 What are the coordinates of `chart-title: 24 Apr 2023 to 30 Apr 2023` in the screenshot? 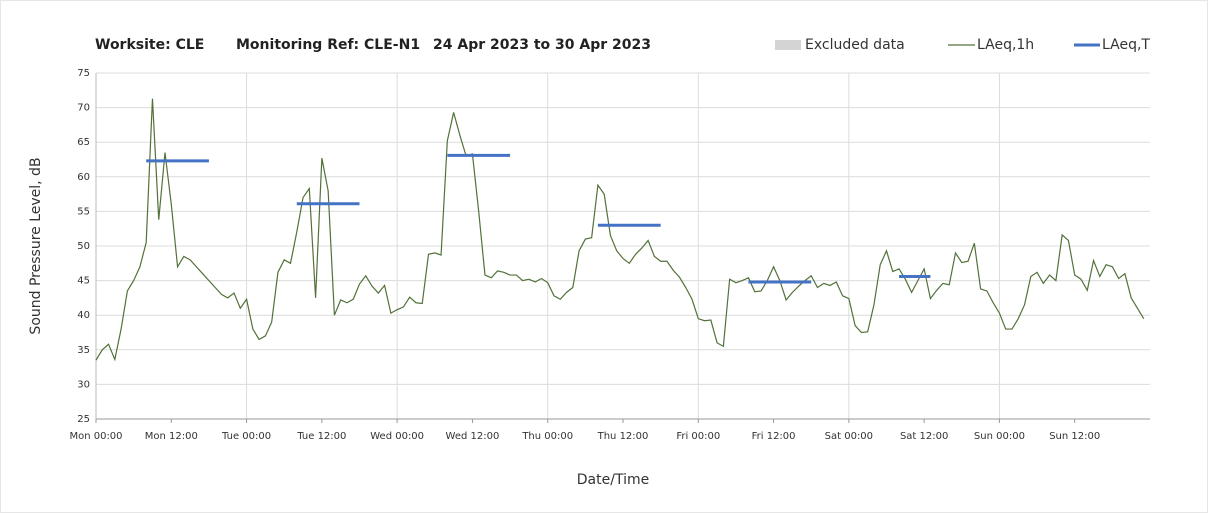 It's located at (542, 45).